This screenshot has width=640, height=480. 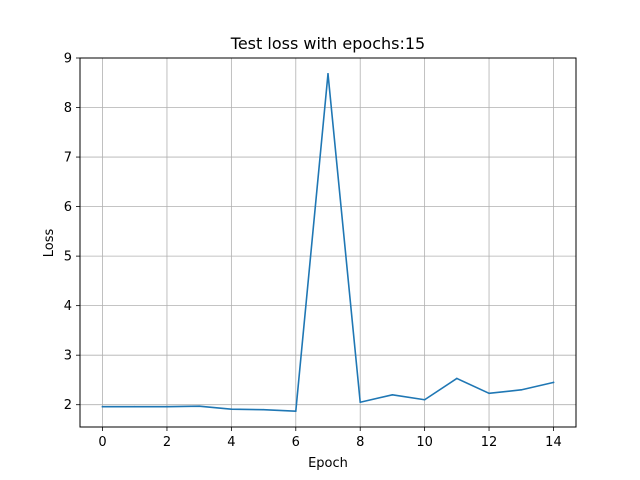 What do you see at coordinates (68, 158) in the screenshot?
I see `y-tick-label: 7` at bounding box center [68, 158].